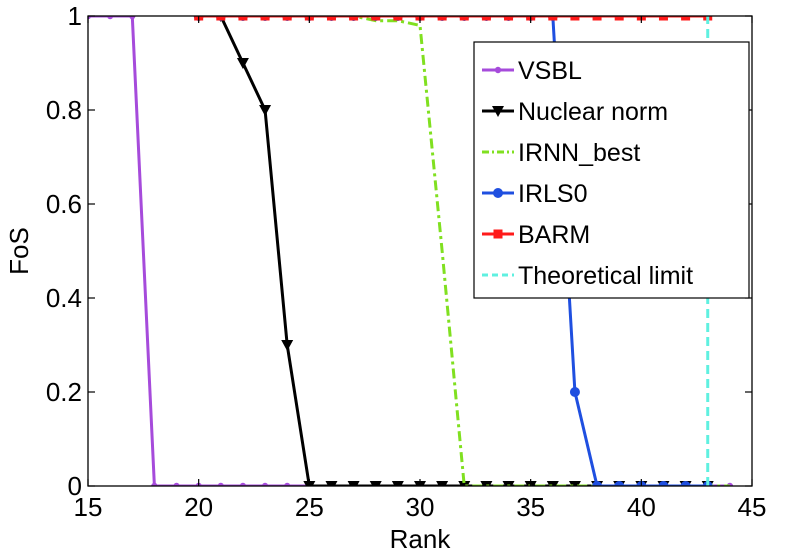 Image resolution: width=789 pixels, height=554 pixels. Describe the element at coordinates (64, 110) in the screenshot. I see `y-tick-label: 0.8` at that location.